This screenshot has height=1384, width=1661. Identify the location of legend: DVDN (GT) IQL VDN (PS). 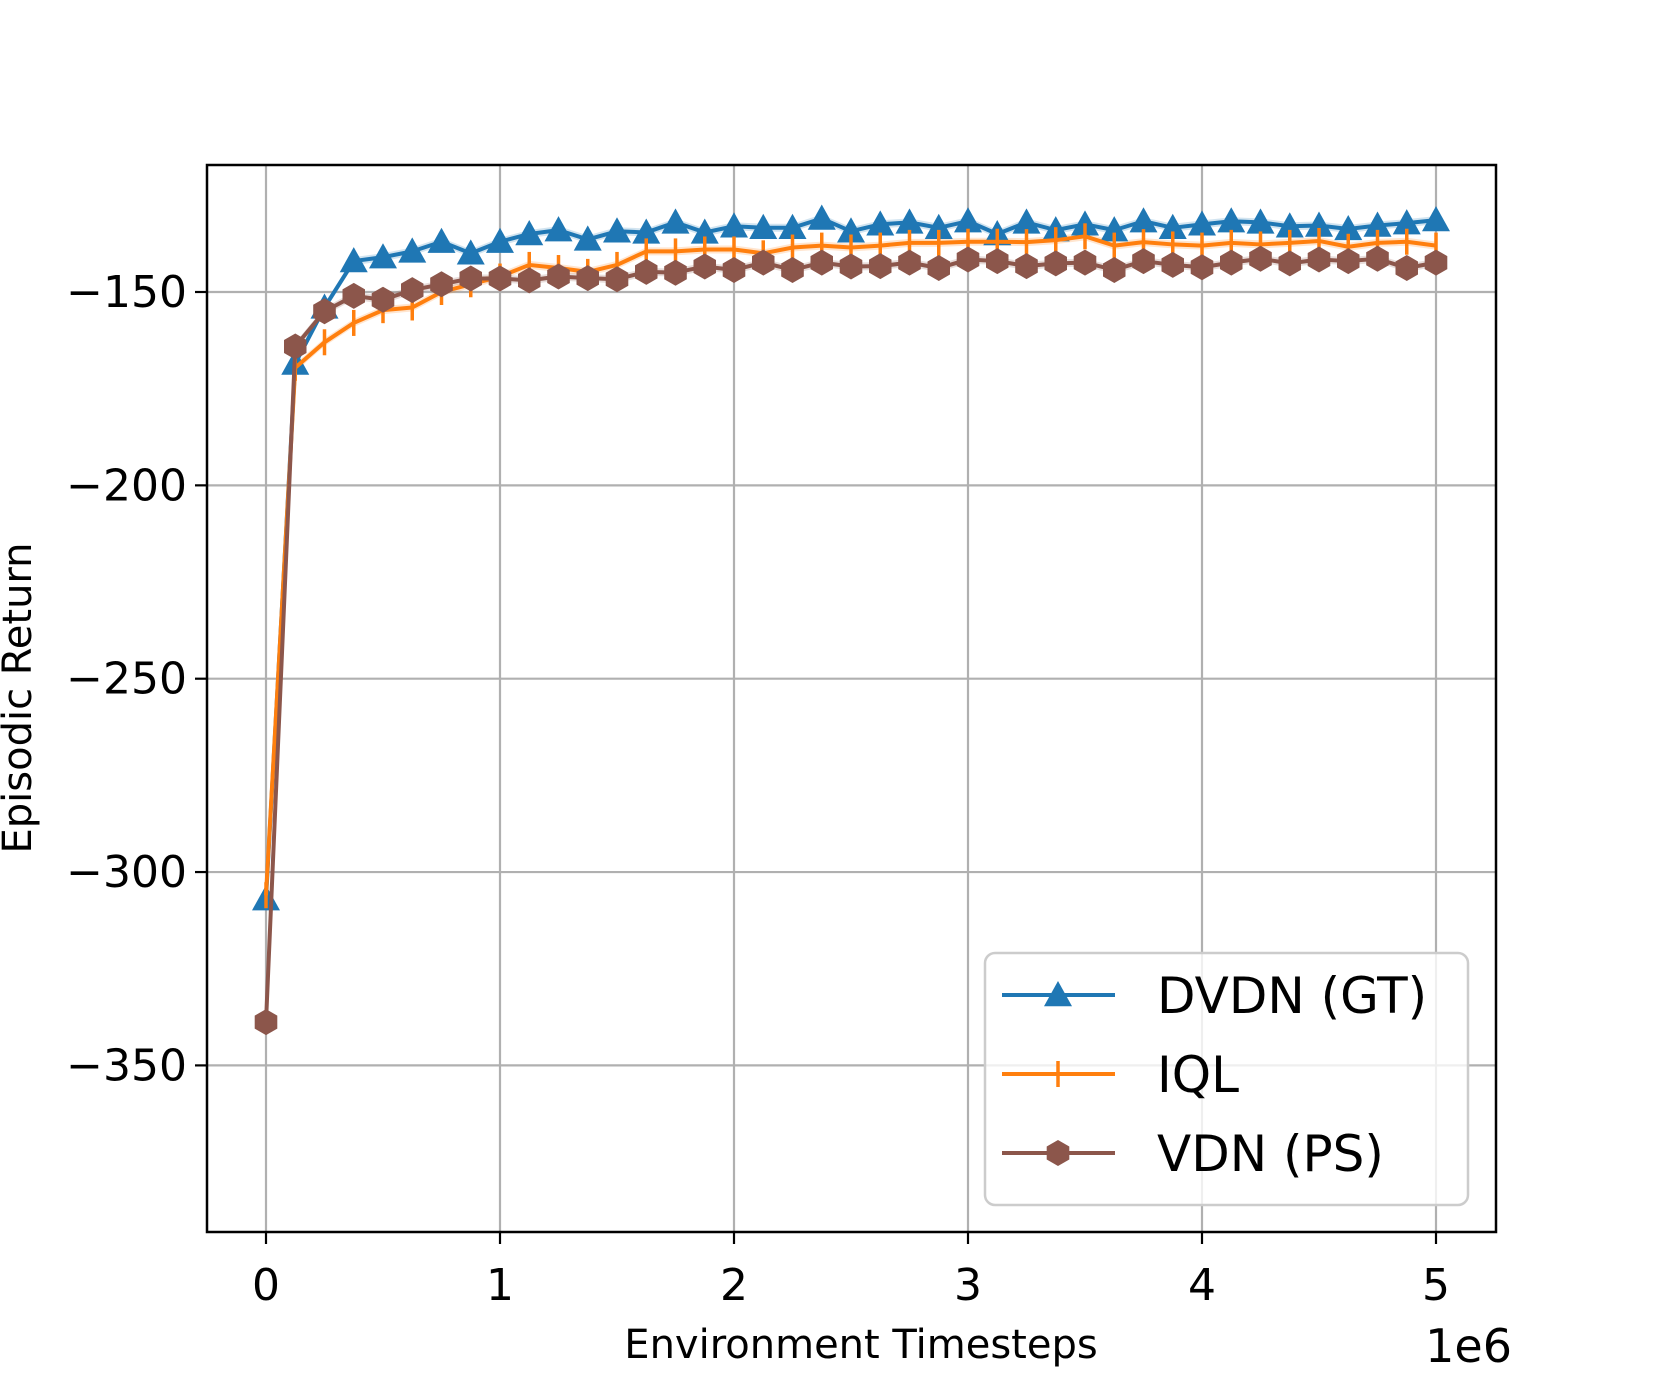
(1226, 1079).